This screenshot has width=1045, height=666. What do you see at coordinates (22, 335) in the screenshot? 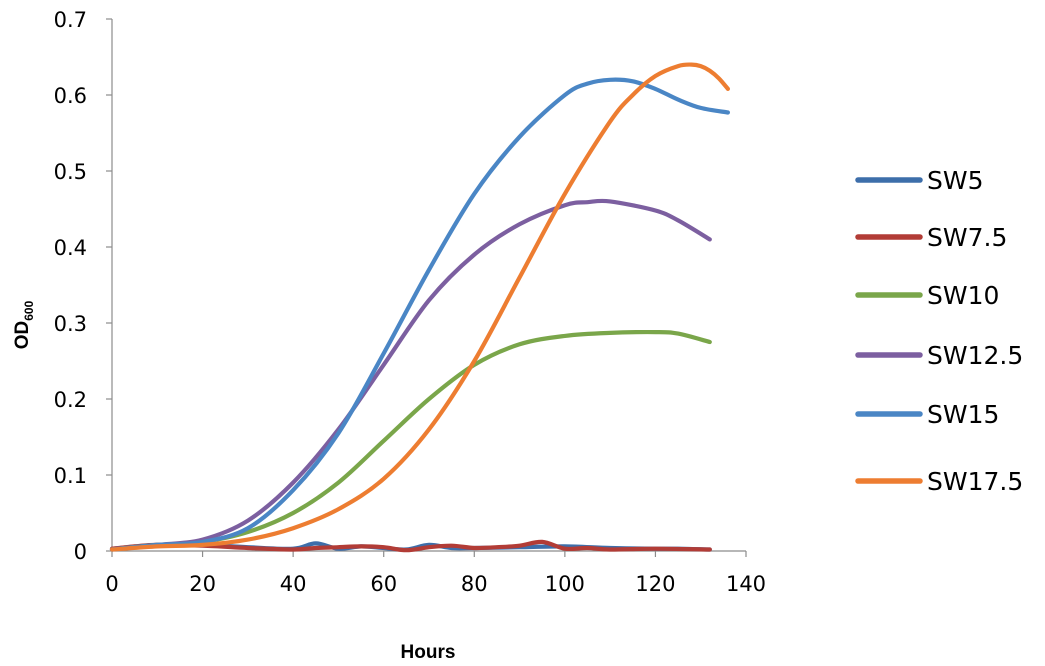
I see `y-axis-title-main: OD` at bounding box center [22, 335].